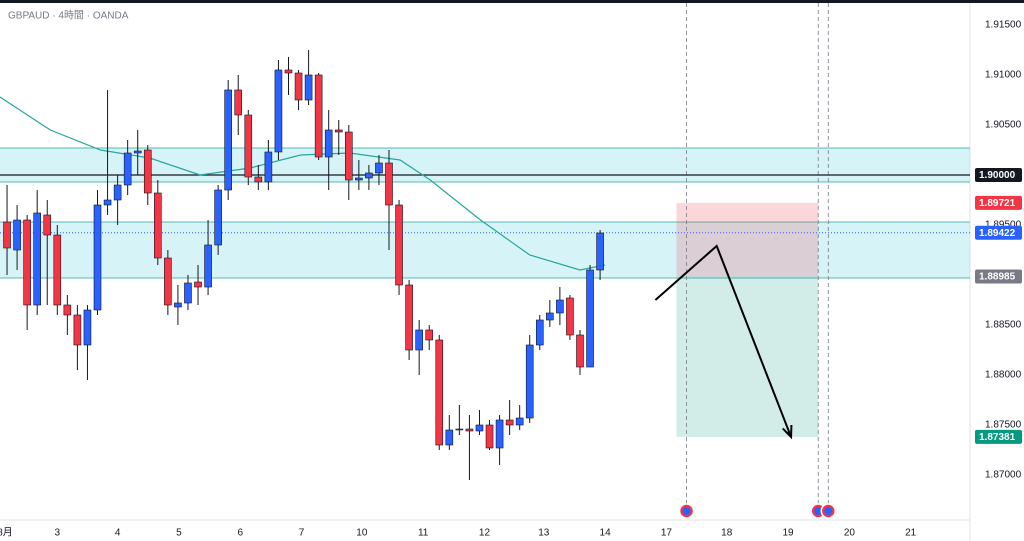 Image resolution: width=1024 pixels, height=541 pixels. I want to click on x-tick-label: 7, so click(302, 533).